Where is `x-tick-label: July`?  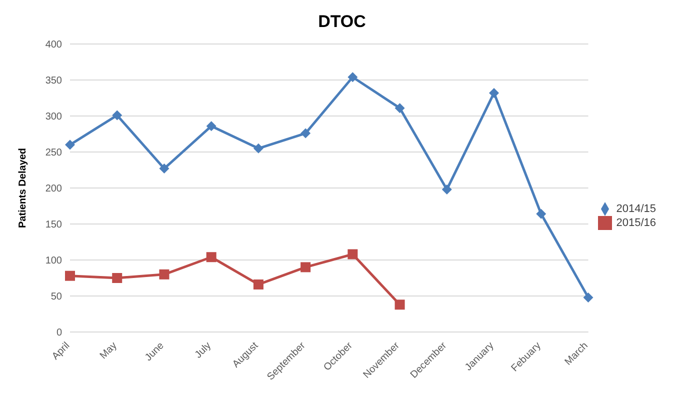
x-tick-label: July is located at coordinates (203, 350).